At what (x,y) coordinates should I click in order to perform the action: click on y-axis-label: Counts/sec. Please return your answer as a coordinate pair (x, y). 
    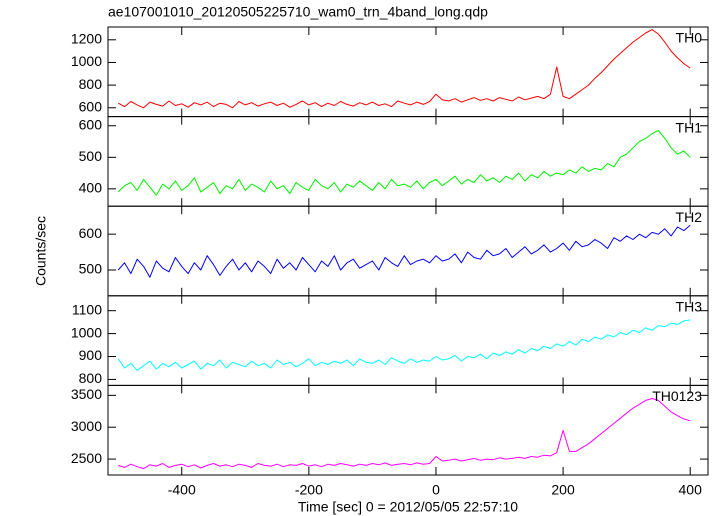
    Looking at the image, I should click on (41, 251).